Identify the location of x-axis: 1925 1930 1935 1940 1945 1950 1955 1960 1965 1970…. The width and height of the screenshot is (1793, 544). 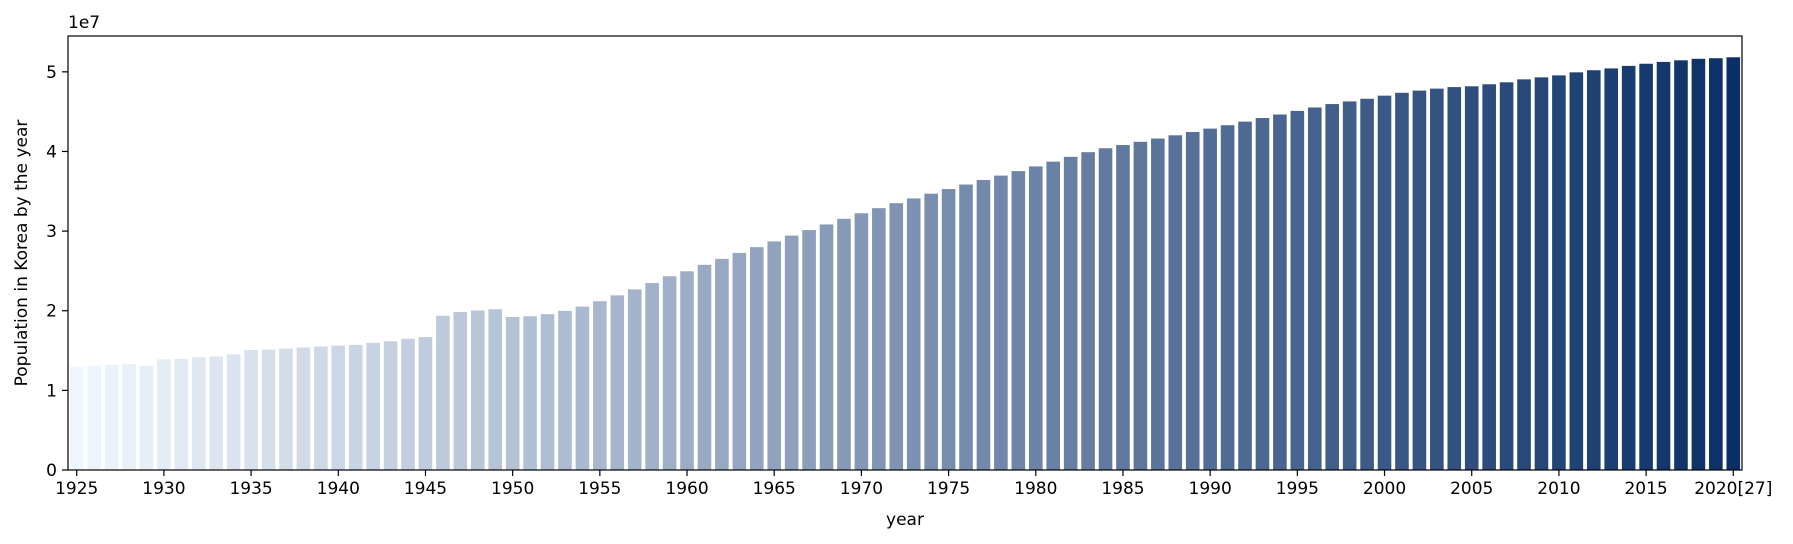
(913, 484).